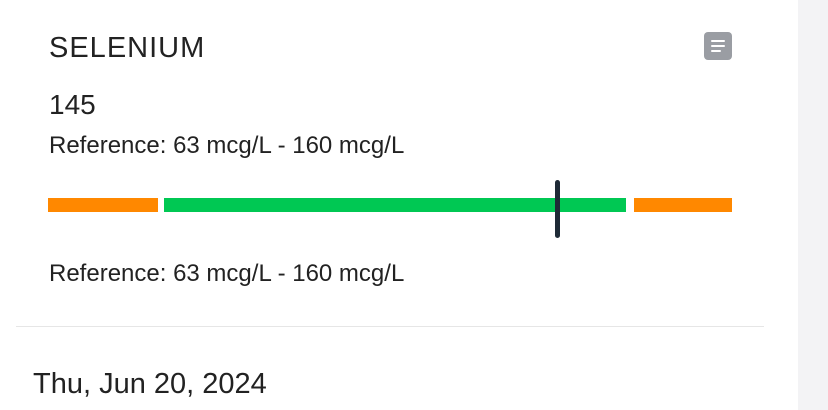  Describe the element at coordinates (557, 209) in the screenshot. I see `result-marker` at that location.